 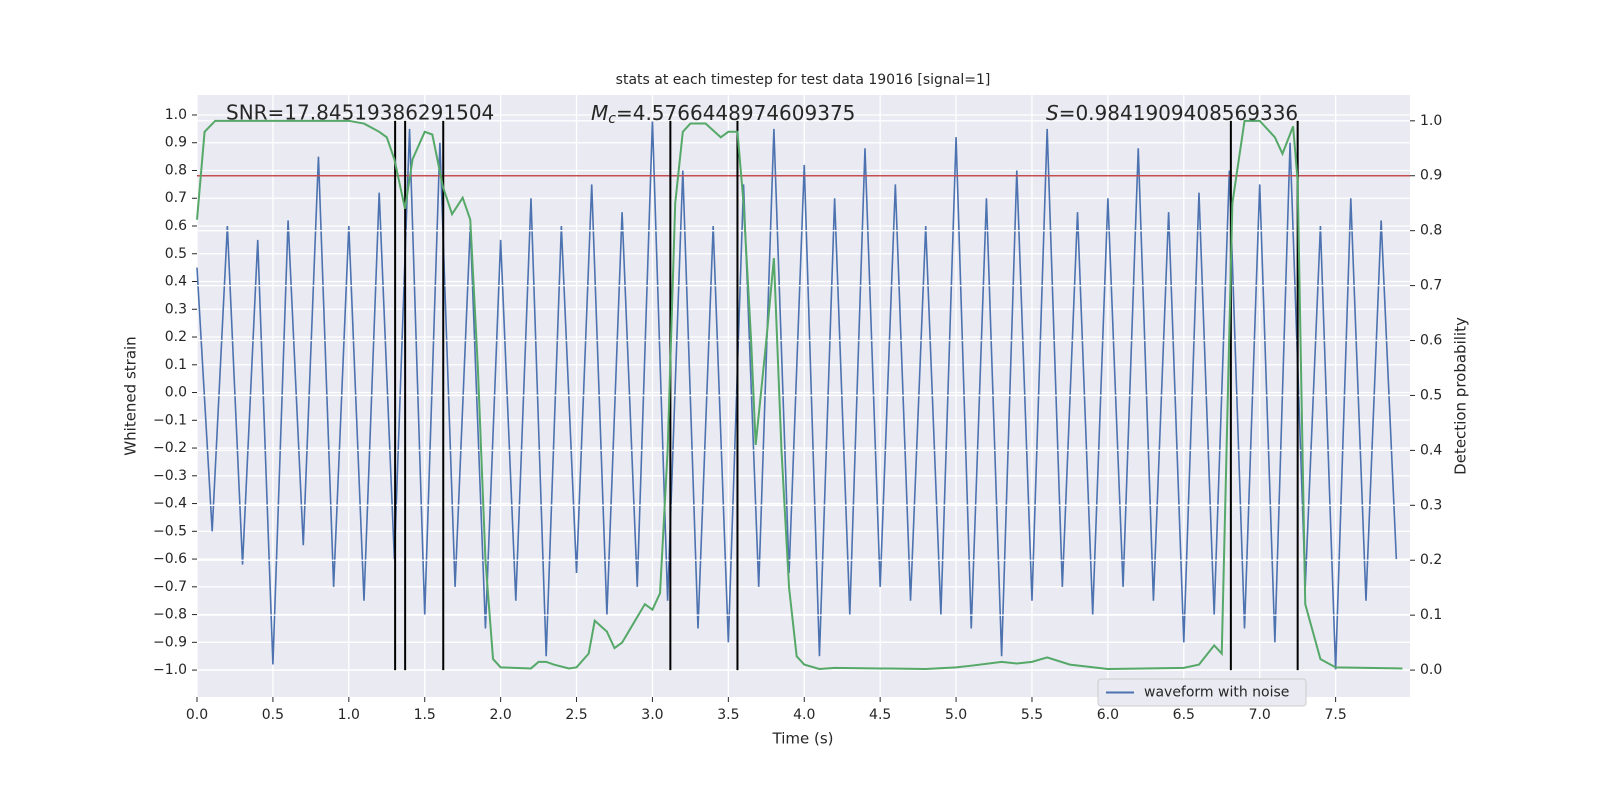 I want to click on annotation-symbol: M, so click(x=599, y=113).